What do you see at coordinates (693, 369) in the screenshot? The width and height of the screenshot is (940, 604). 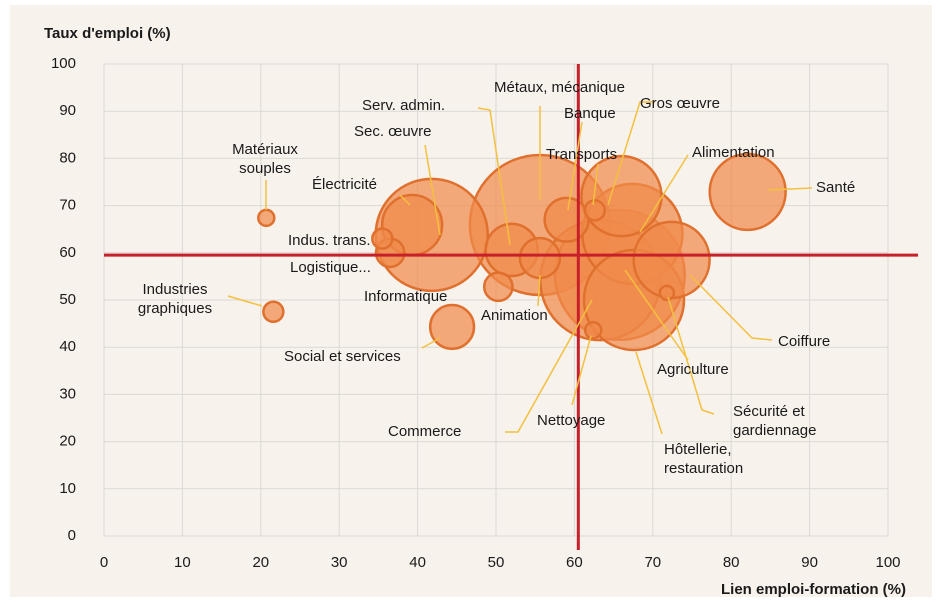 I see `bubble-label: Agriculture` at bounding box center [693, 369].